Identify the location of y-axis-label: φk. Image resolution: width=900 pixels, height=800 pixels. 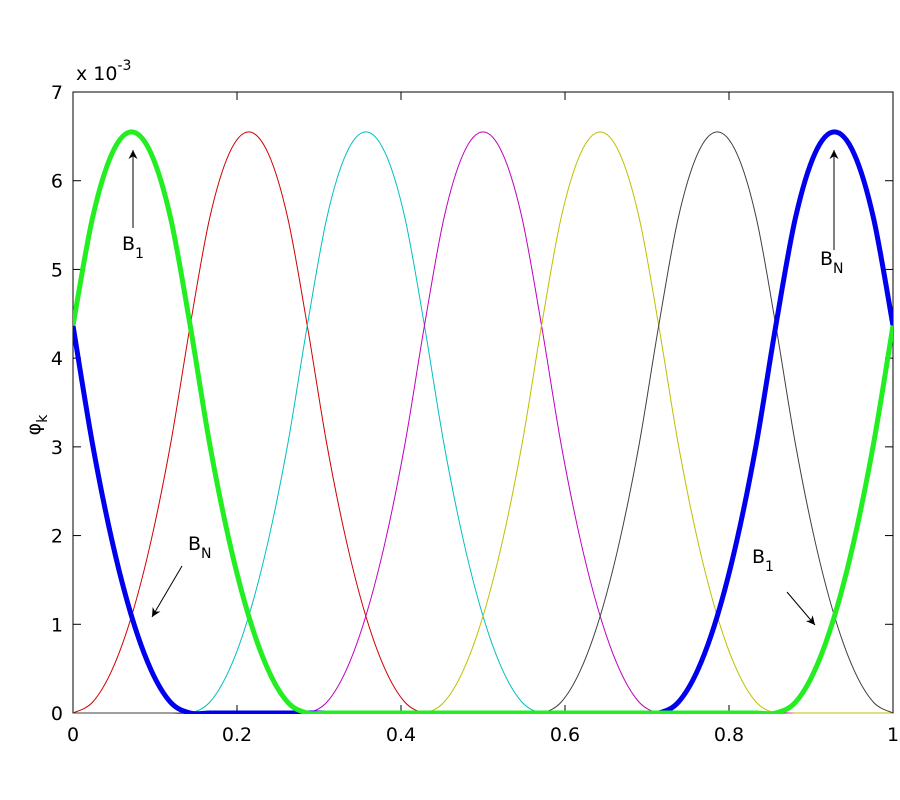
(37, 425).